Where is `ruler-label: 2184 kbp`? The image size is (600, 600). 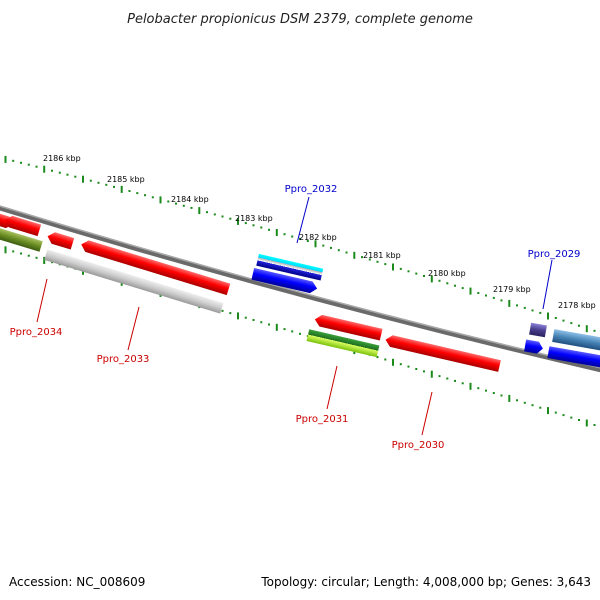
ruler-label: 2184 kbp is located at coordinates (190, 199).